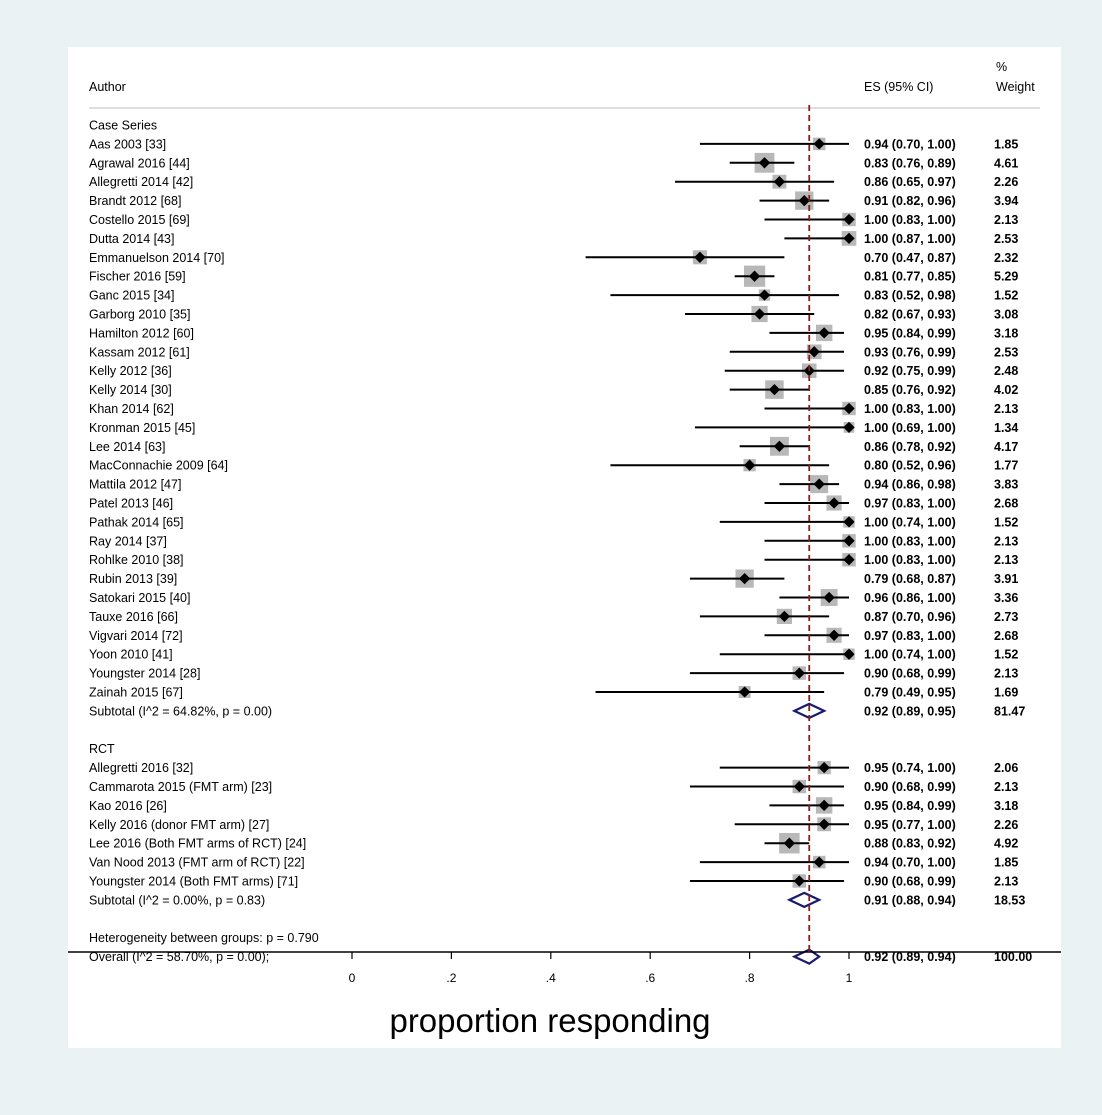 This screenshot has width=1102, height=1115. Describe the element at coordinates (1006, 825) in the screenshot. I see `weight-text: 2.26` at that location.